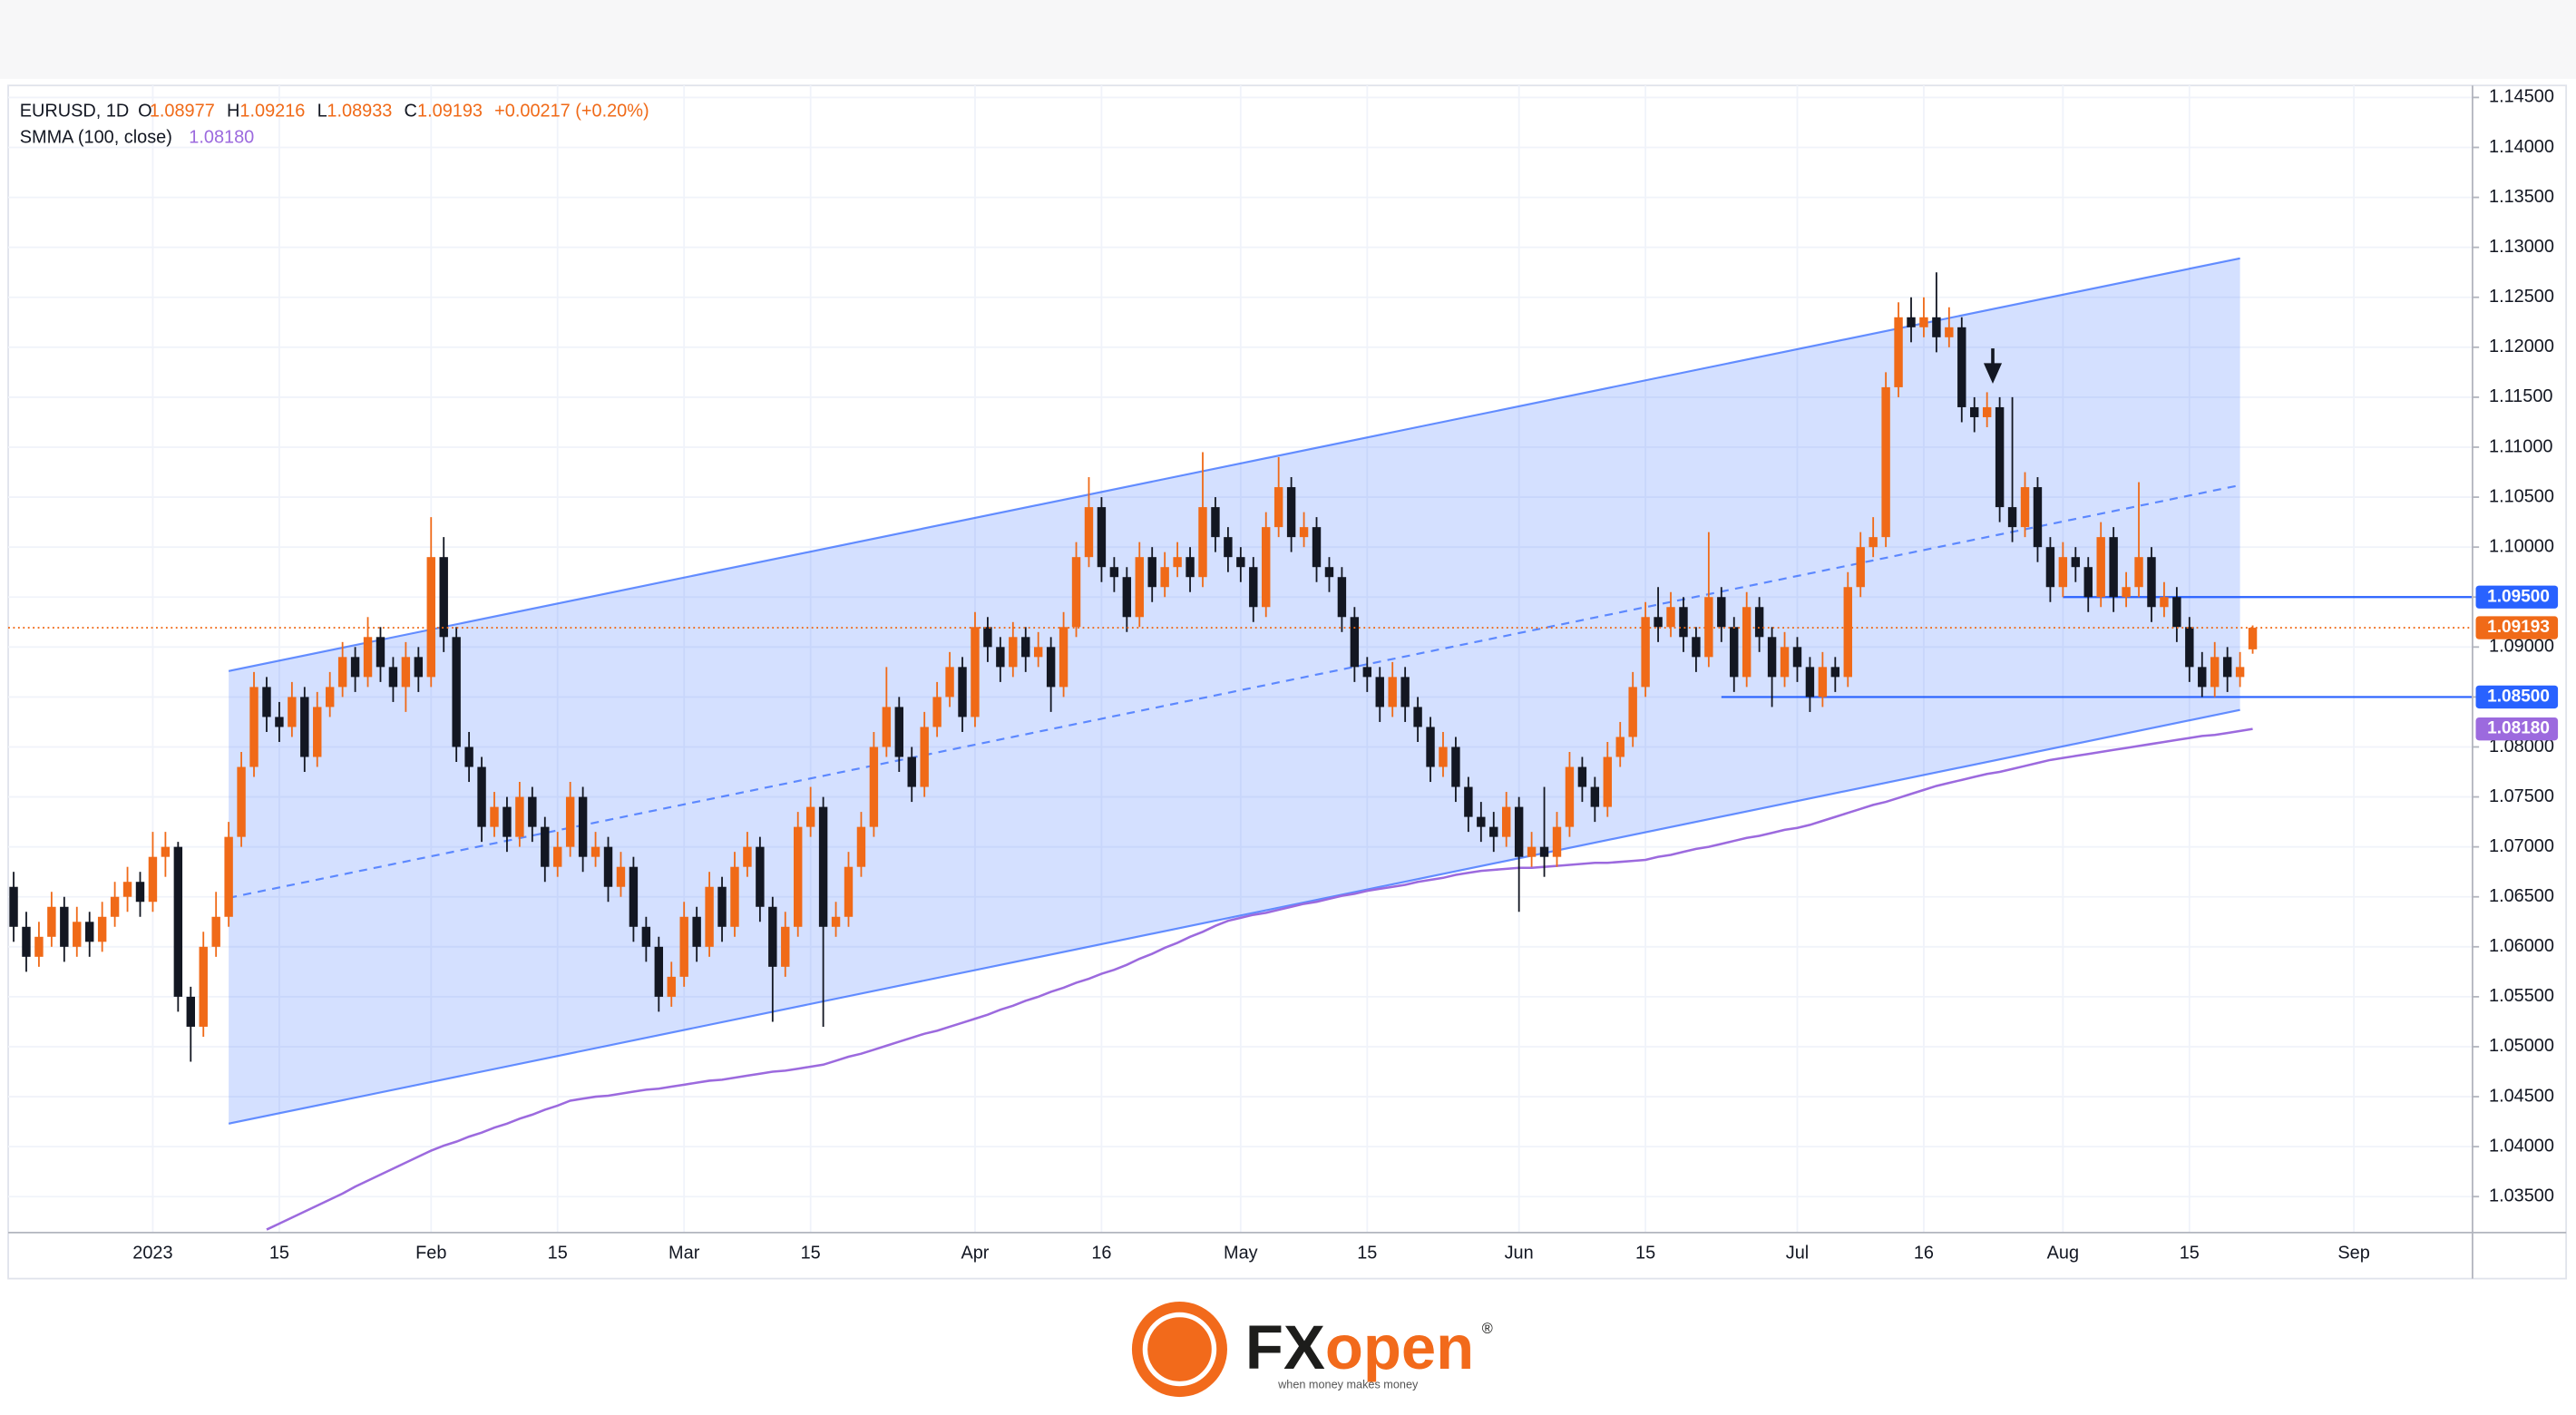 This screenshot has width=2576, height=1415. What do you see at coordinates (1348, 1385) in the screenshot?
I see `tagline: when money makes money` at bounding box center [1348, 1385].